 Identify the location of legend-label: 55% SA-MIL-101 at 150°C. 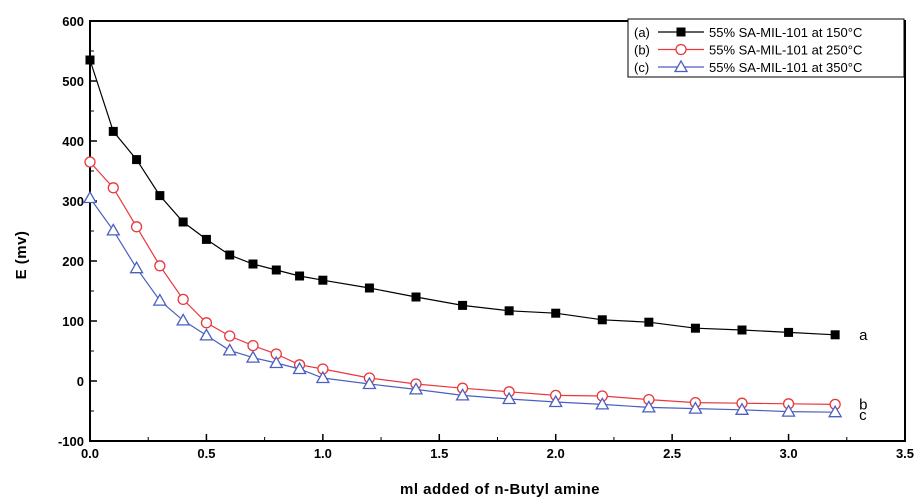
(785, 32).